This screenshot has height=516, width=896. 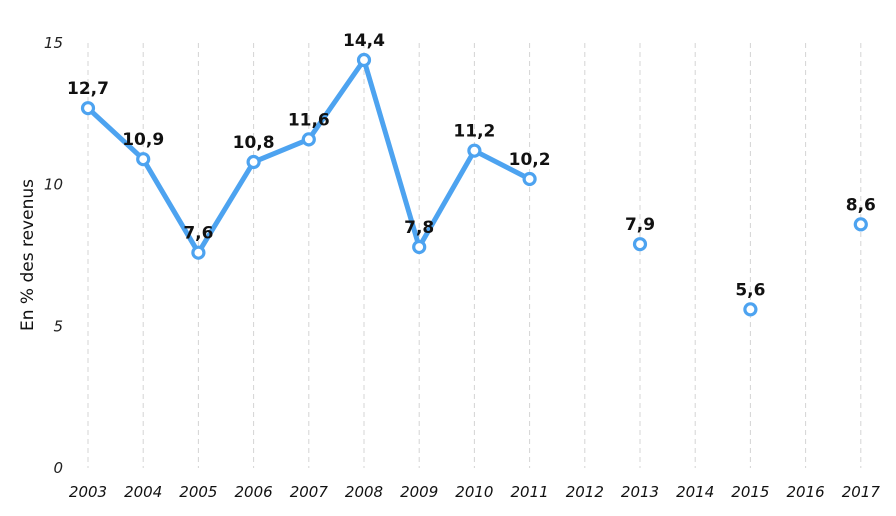 I want to click on x-tick-label: 2004, so click(x=143, y=492).